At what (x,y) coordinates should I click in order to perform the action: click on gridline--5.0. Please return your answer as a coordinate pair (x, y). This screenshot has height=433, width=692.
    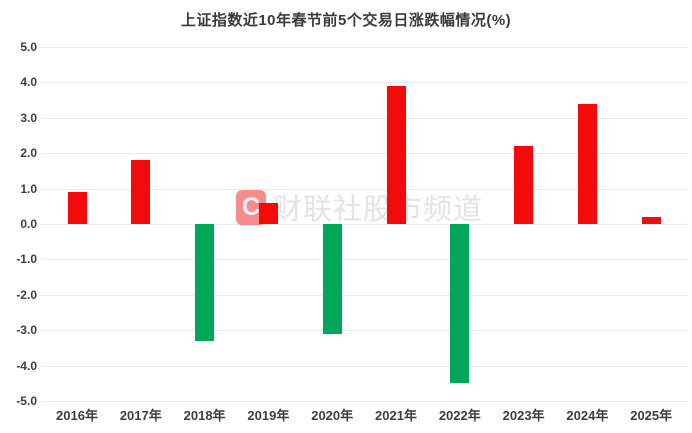
    Looking at the image, I should click on (365, 401).